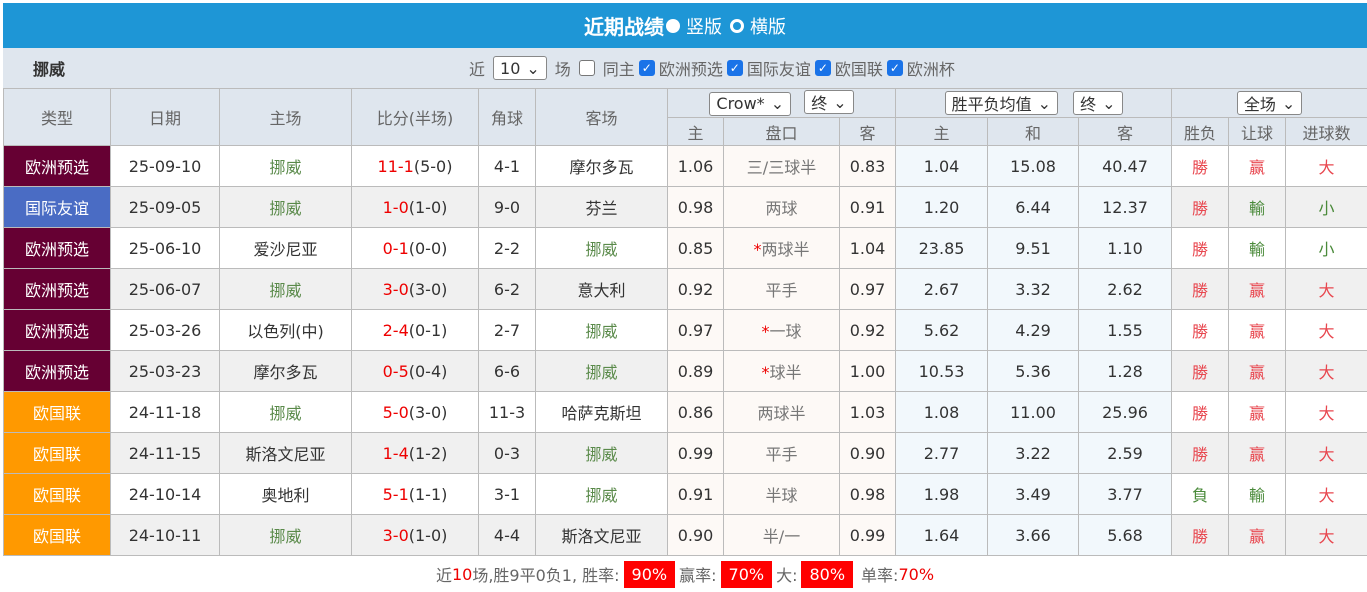 The image size is (1367, 592). I want to click on away-team: 挪威, so click(602, 371).